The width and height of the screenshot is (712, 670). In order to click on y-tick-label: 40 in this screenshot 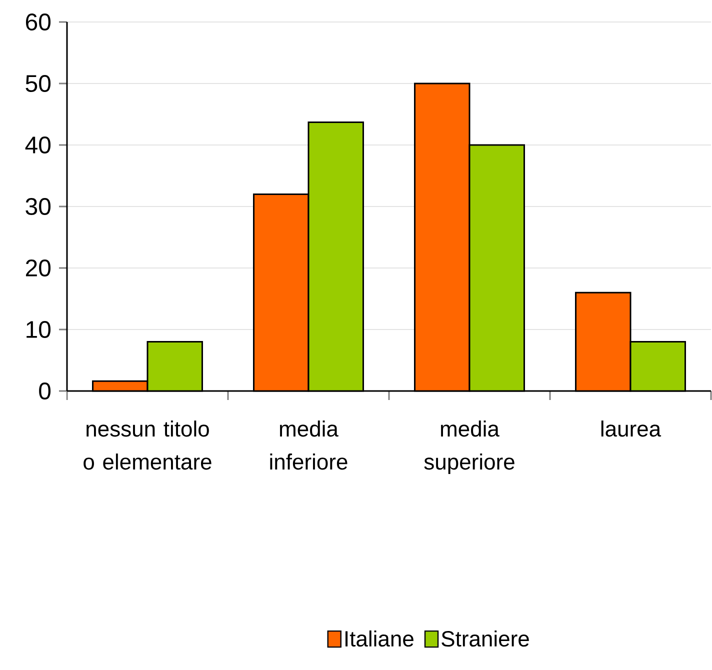, I will do `click(38, 145)`.